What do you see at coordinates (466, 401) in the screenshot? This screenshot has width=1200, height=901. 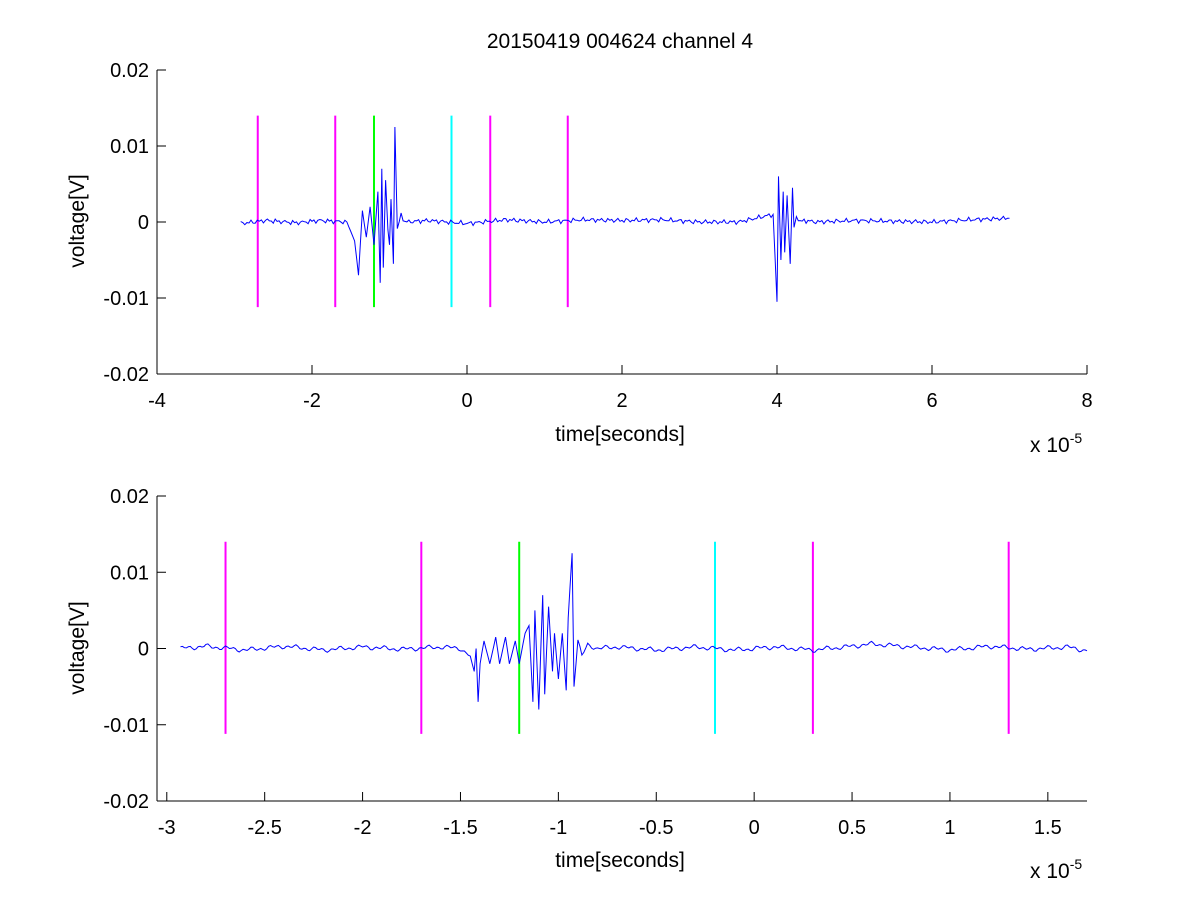 I see `top-plot-xtick-label: 0` at bounding box center [466, 401].